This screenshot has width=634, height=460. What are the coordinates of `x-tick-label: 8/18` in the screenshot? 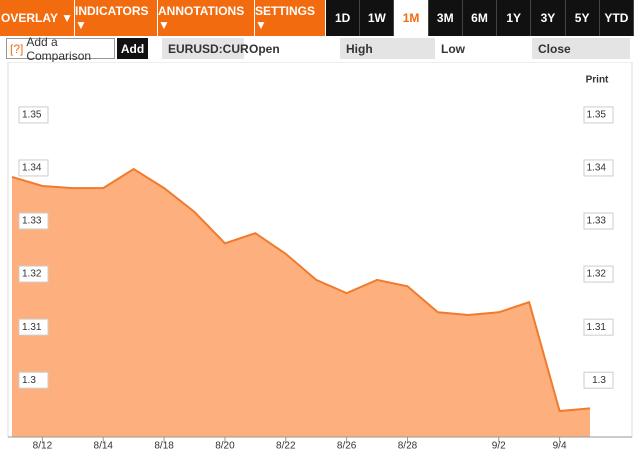 It's located at (164, 446).